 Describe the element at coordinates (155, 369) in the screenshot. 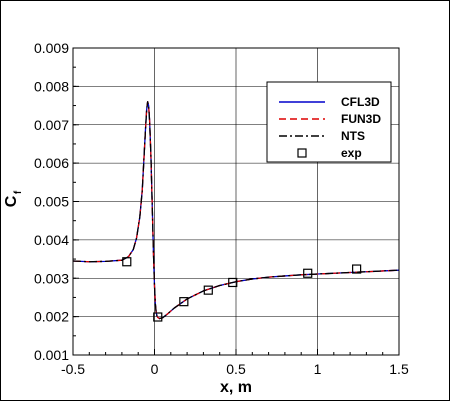

I see `x-tick-label: 0` at that location.